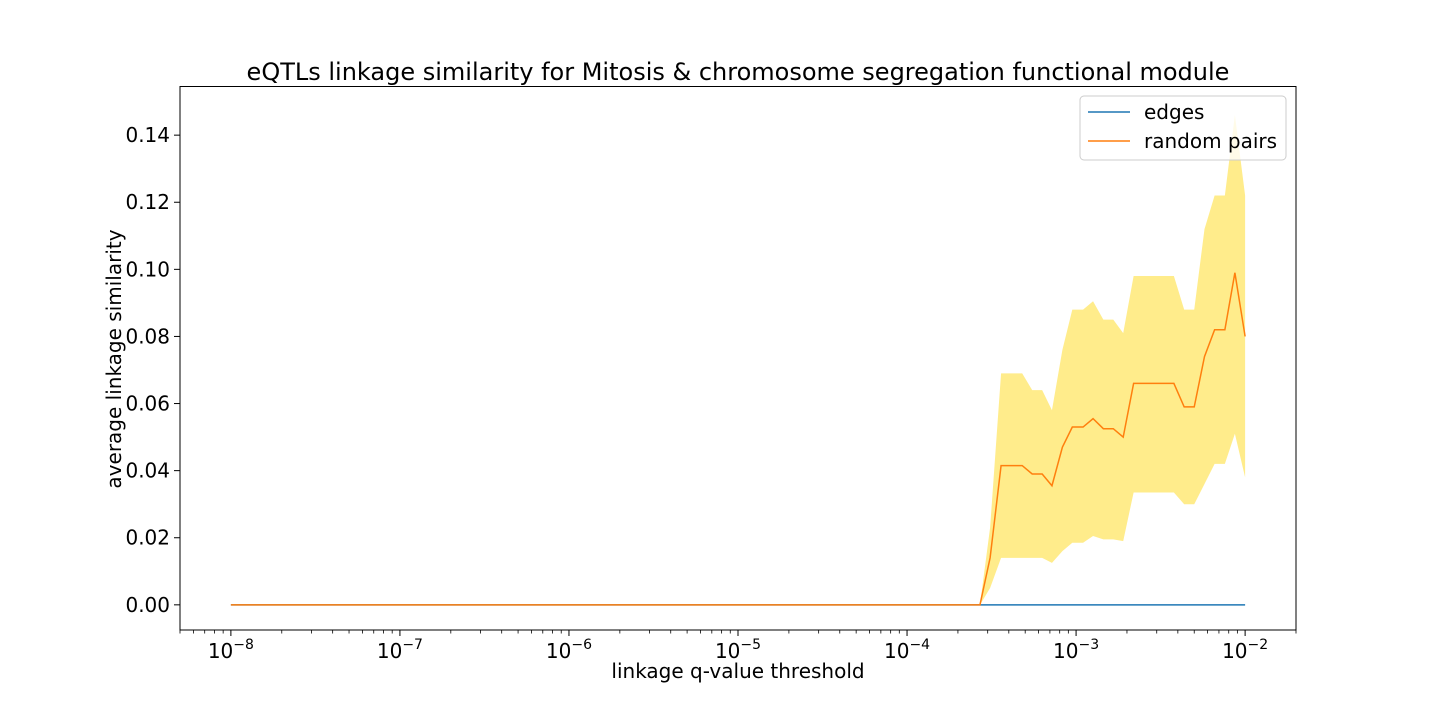 This screenshot has width=1440, height=720. What do you see at coordinates (147, 404) in the screenshot?
I see `y-tick-label: 0.06` at bounding box center [147, 404].